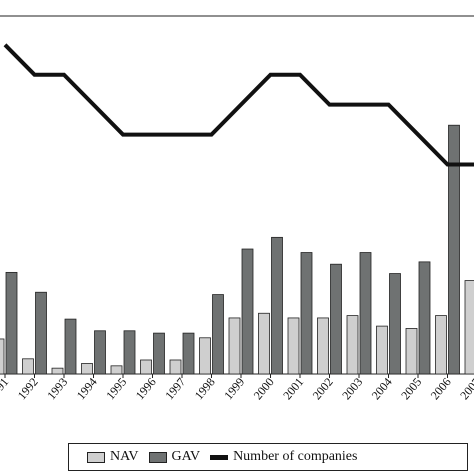 Image resolution: width=474 pixels, height=474 pixels. Describe the element at coordinates (28, 366) in the screenshot. I see `bar-nav-1992` at that location.